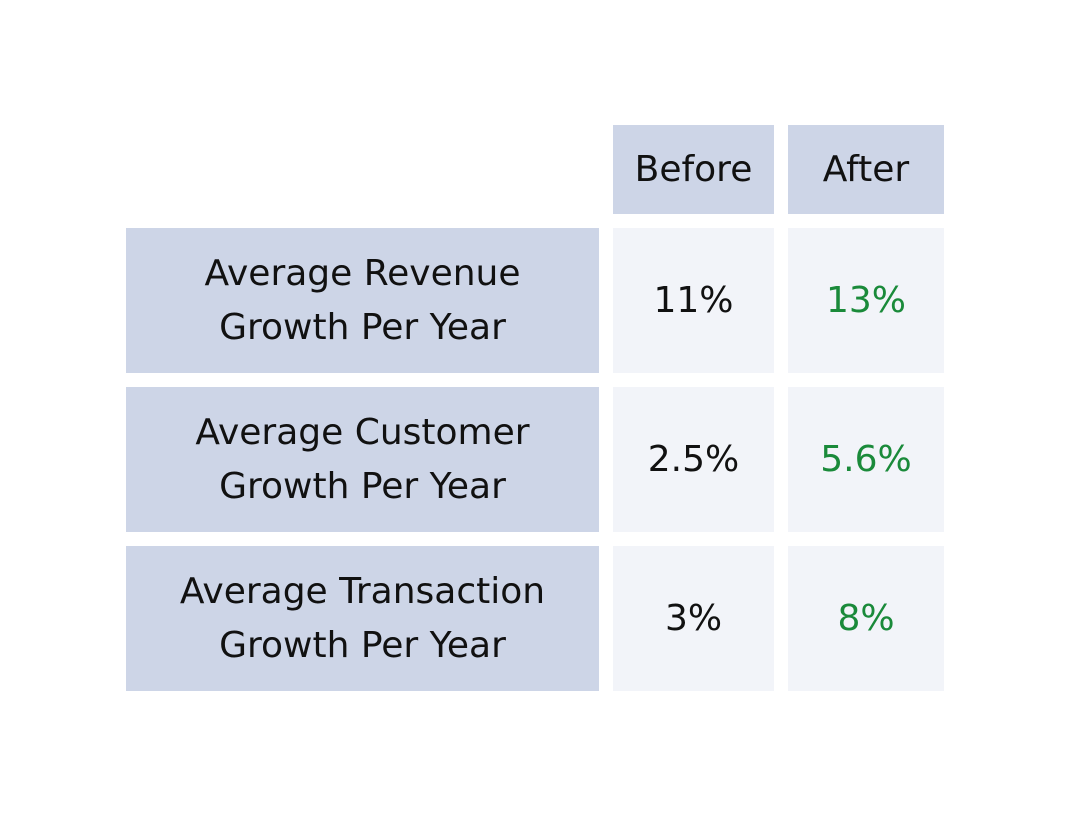 The width and height of the screenshot is (1070, 817). Describe the element at coordinates (866, 169) in the screenshot. I see `column-header-after: After` at that location.